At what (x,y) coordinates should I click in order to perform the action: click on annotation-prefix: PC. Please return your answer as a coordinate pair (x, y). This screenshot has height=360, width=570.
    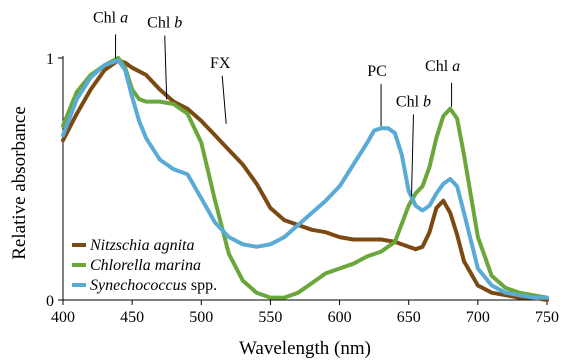
    Looking at the image, I should click on (377, 71).